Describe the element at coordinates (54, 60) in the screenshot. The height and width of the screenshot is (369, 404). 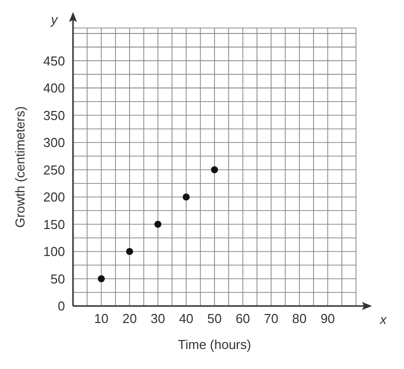
I see `y-tick-label: 450` at that location.